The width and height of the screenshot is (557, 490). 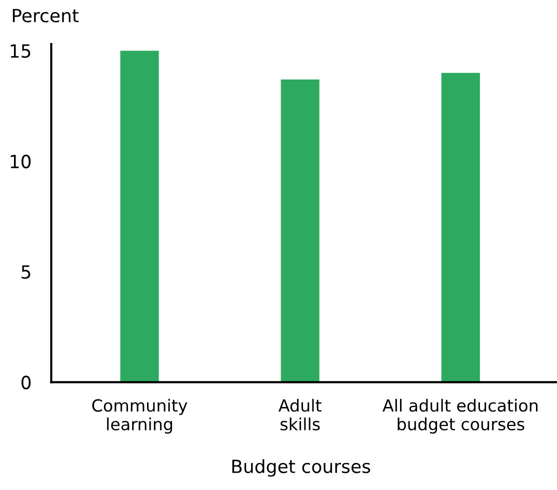 I want to click on y-tick-label: 10, so click(x=20, y=161).